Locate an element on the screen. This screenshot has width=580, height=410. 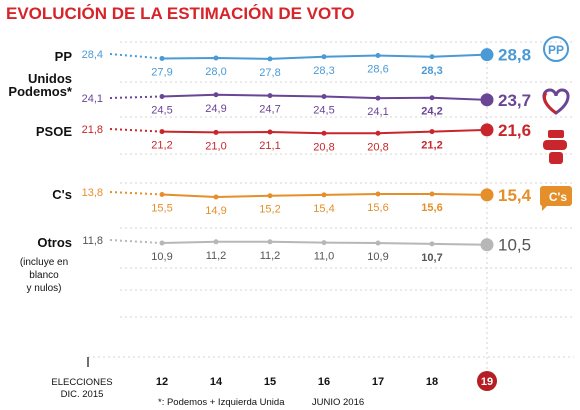
pp-logo-text: PP is located at coordinates (556, 50).